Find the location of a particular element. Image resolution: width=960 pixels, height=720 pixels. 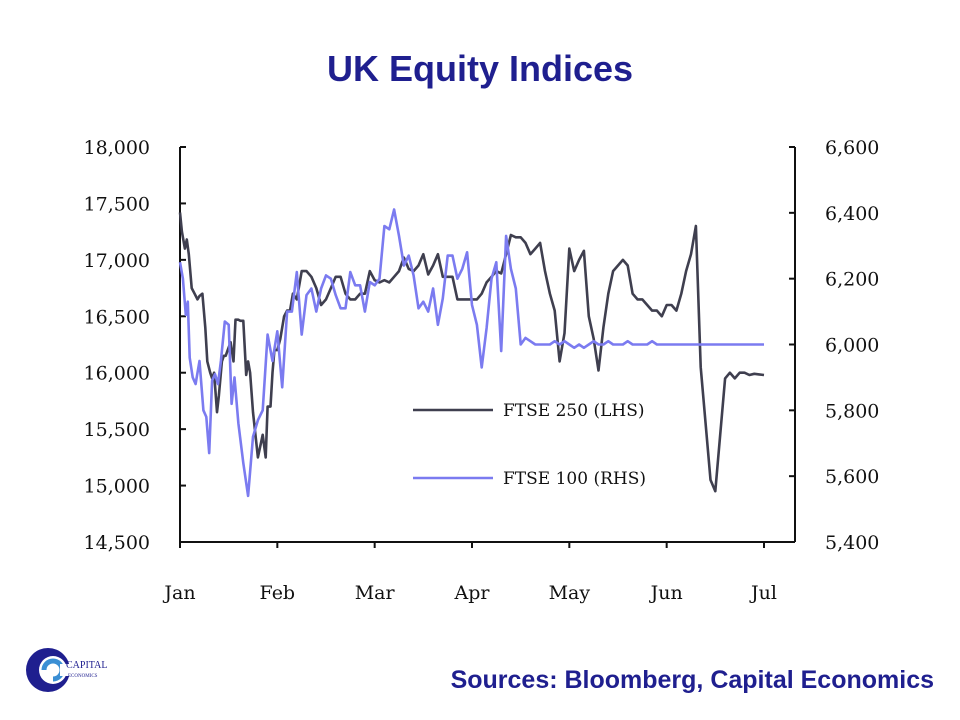

left-tick-label: 18,000 is located at coordinates (117, 148).